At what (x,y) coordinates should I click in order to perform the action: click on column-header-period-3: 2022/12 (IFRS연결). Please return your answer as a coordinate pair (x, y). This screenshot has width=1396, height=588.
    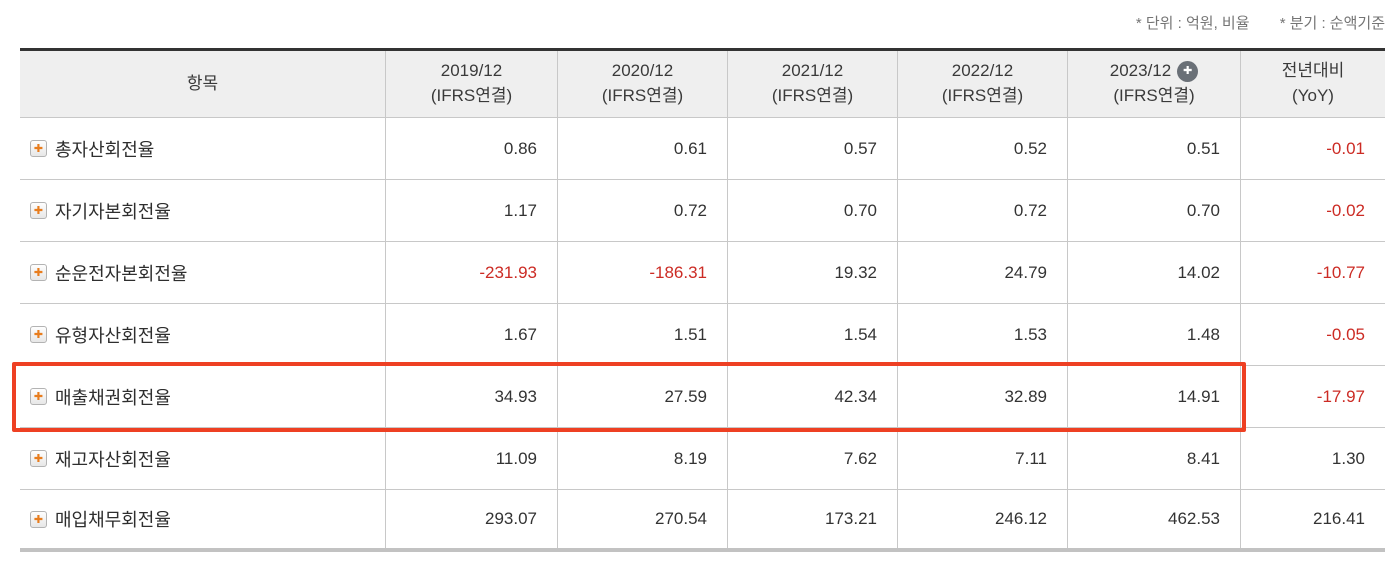
    Looking at the image, I should click on (982, 84).